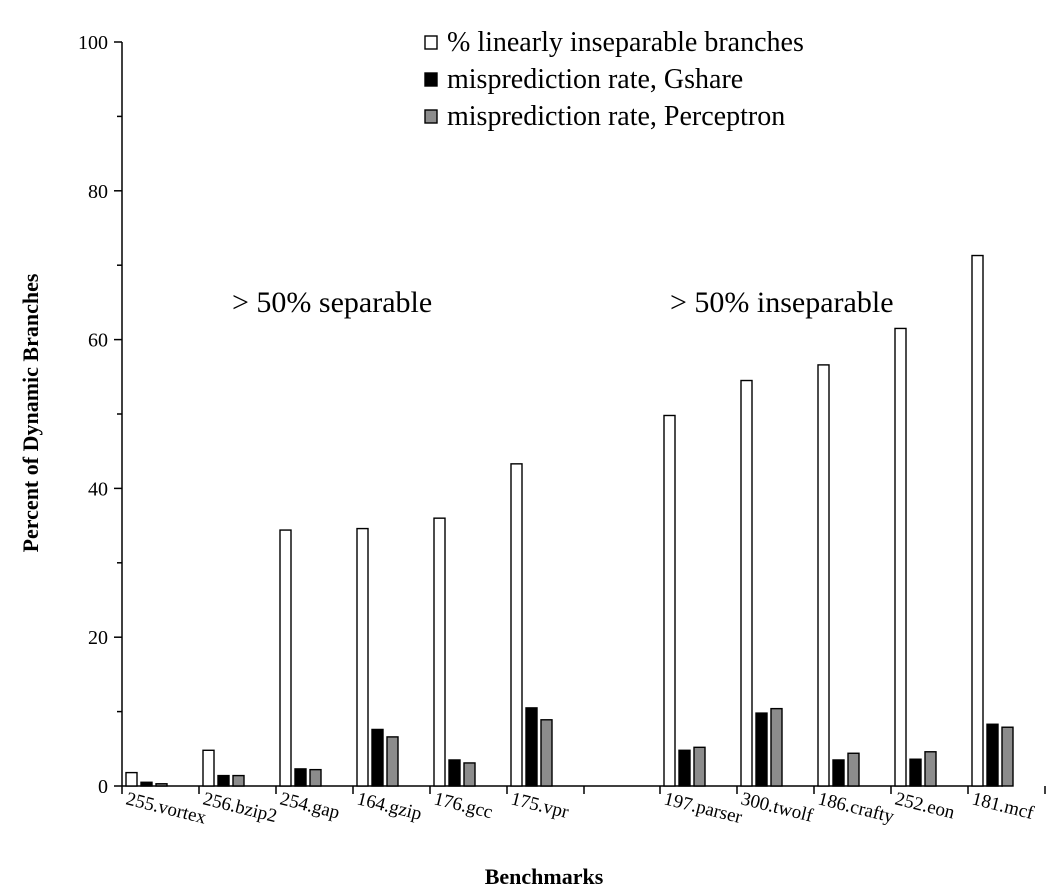 Image resolution: width=1064 pixels, height=896 pixels. I want to click on legend-label: % linearly inseparable branches, so click(625, 42).